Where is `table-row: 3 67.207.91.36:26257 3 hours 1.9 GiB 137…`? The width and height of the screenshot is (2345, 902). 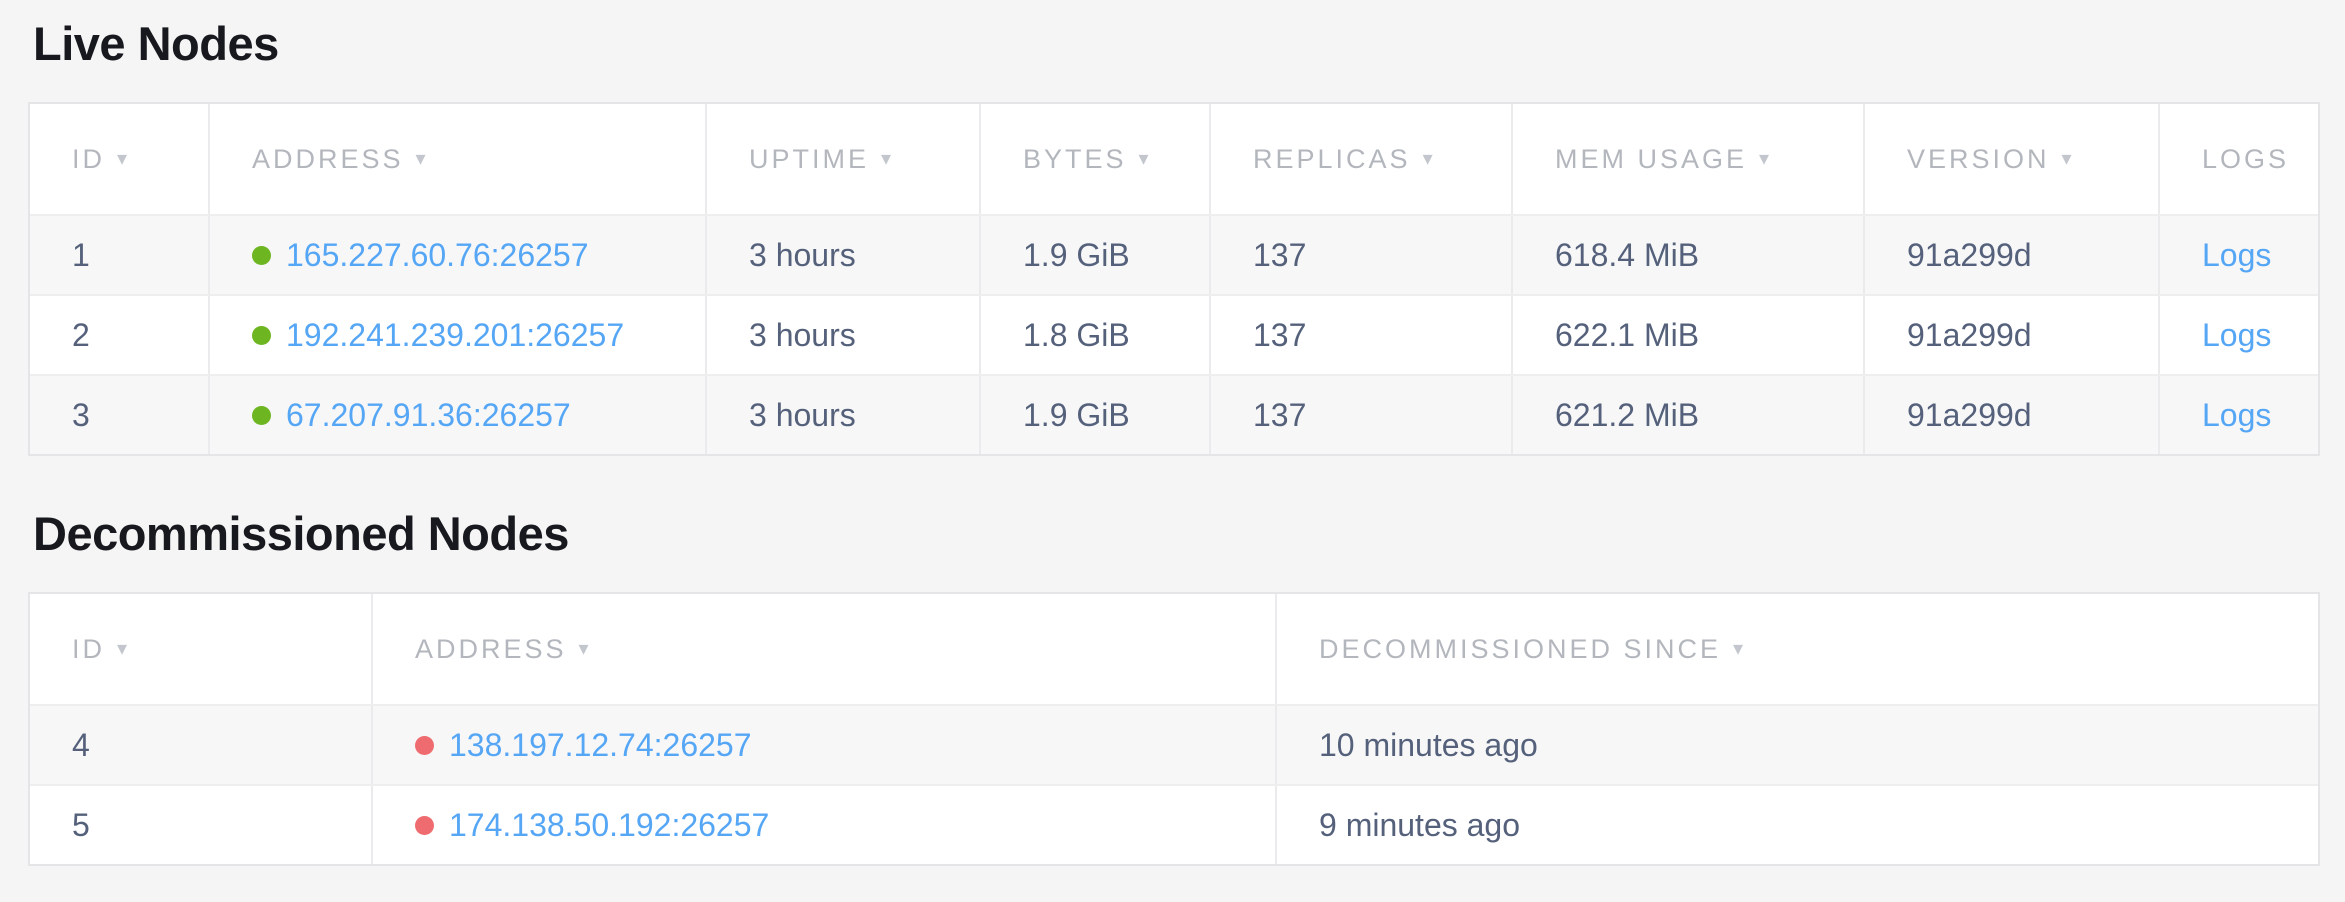
table-row: 3 67.207.91.36:26257 3 hours 1.9 GiB 137… is located at coordinates (1174, 414).